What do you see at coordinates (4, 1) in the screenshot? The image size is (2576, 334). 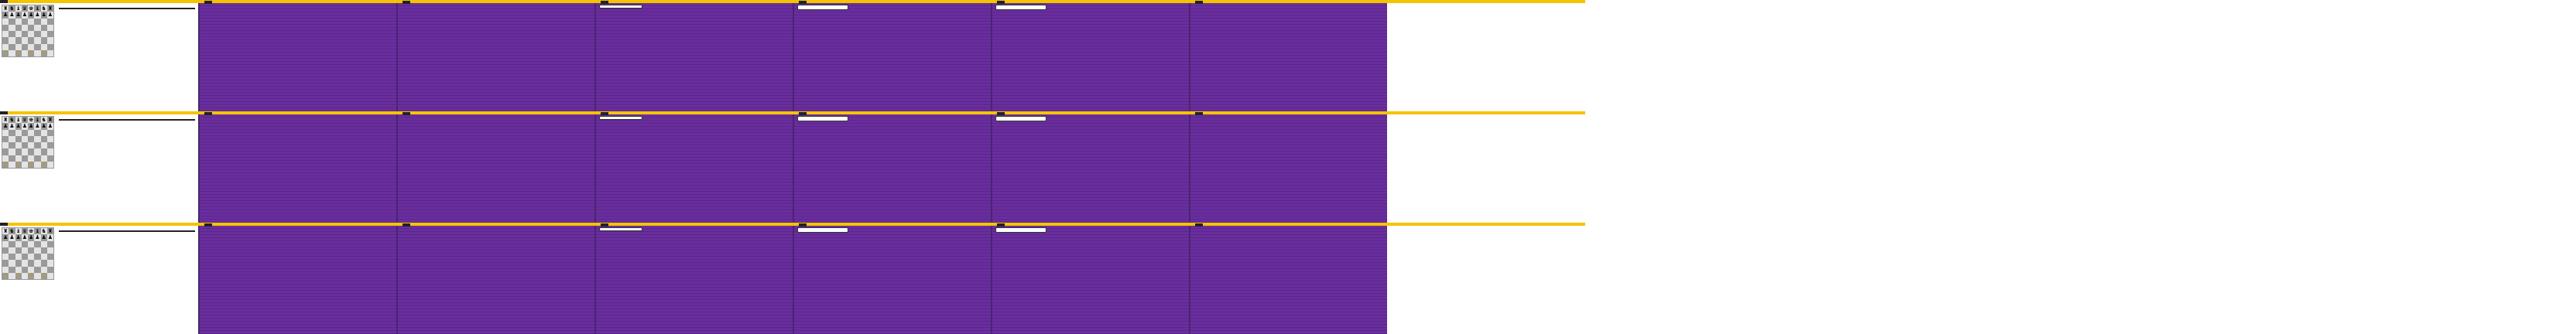 I see `corner-tab` at bounding box center [4, 1].